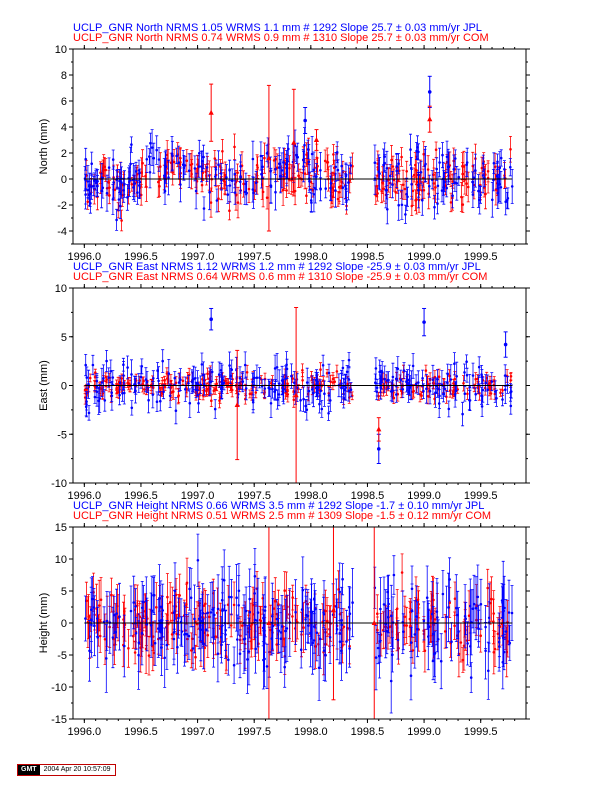 Image resolution: width=612 pixels, height=792 pixels. I want to click on y-tick-label: -15, so click(59, 720).